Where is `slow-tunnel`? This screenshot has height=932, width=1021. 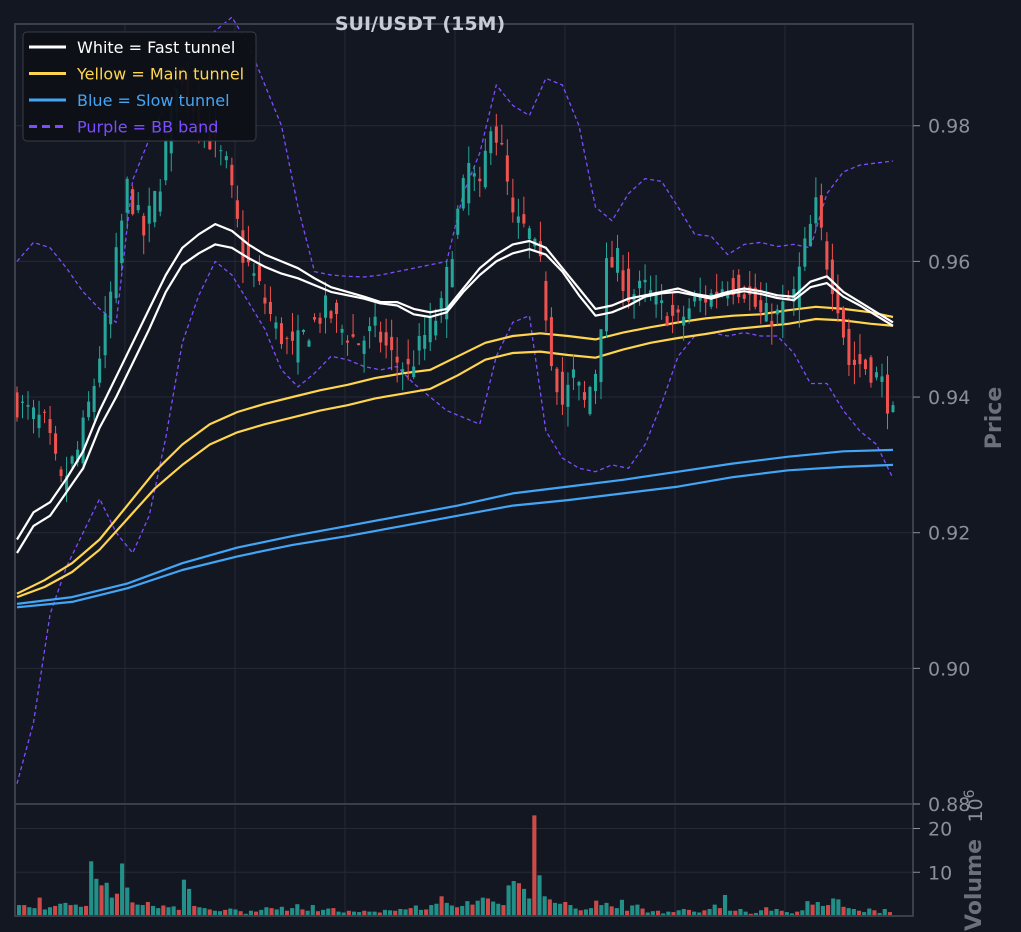
slow-tunnel is located at coordinates (455, 528).